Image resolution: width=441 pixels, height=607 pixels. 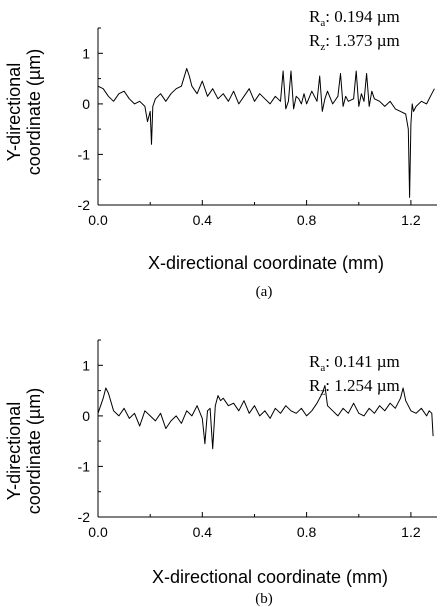 I want to click on annotation-ra-b: Ra: 0.141 µm, so click(x=354, y=363).